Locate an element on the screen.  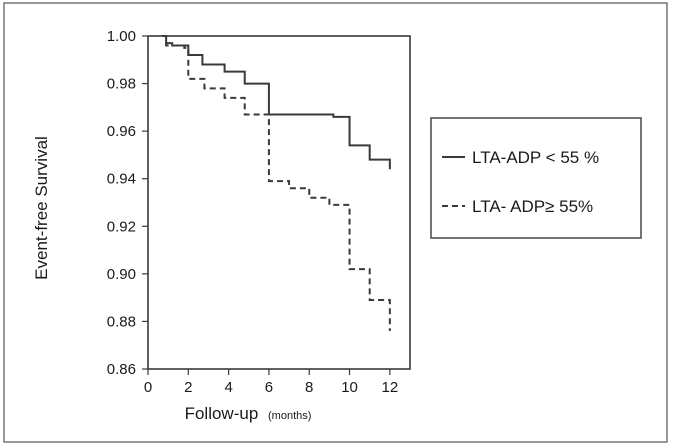
y-tick-label: 0.90 is located at coordinates (121, 274).